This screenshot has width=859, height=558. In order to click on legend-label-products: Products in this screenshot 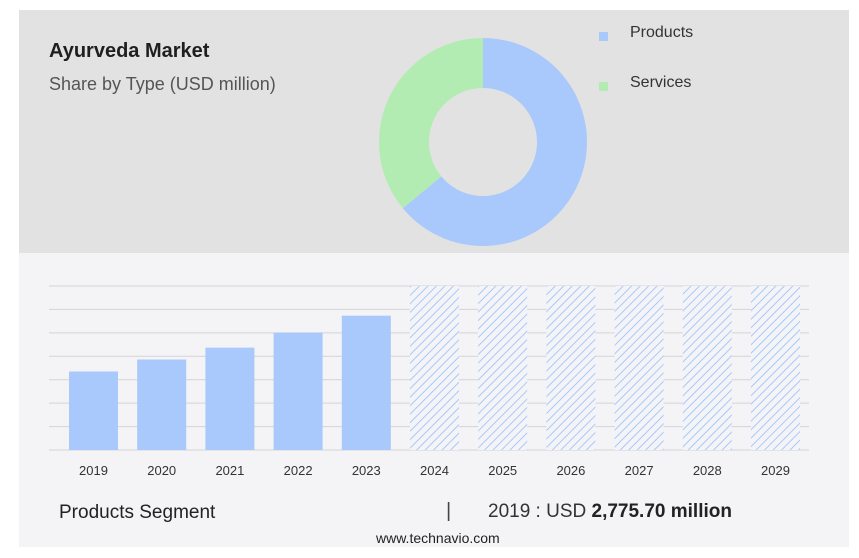, I will do `click(662, 32)`.